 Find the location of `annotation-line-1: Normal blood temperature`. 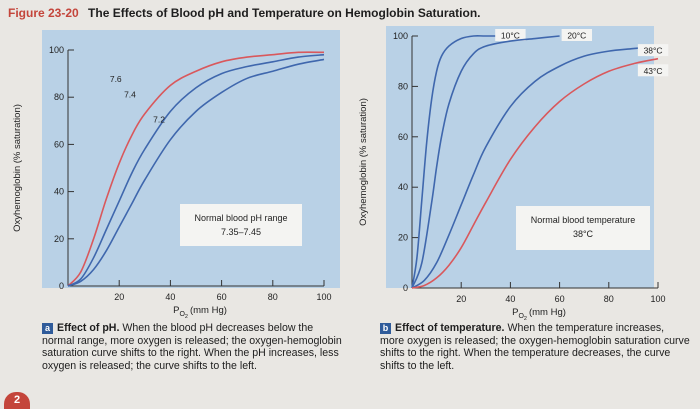

annotation-line-1: Normal blood temperature is located at coordinates (583, 220).